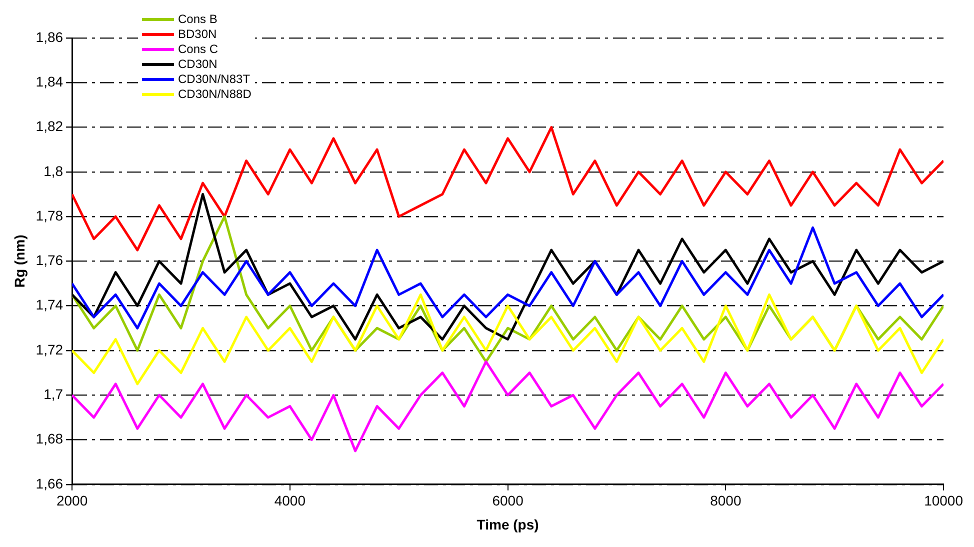 The width and height of the screenshot is (974, 547). What do you see at coordinates (507, 524) in the screenshot?
I see `x-axis-title: Time (ps)` at bounding box center [507, 524].